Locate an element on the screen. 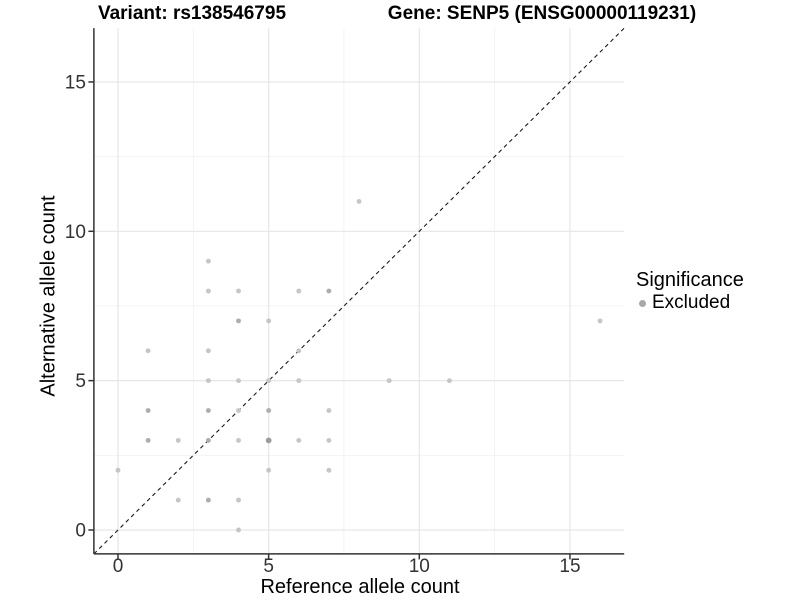 Image resolution: width=800 pixels, height=600 pixels. legend-item-excluded: Excluded is located at coordinates (690, 303).